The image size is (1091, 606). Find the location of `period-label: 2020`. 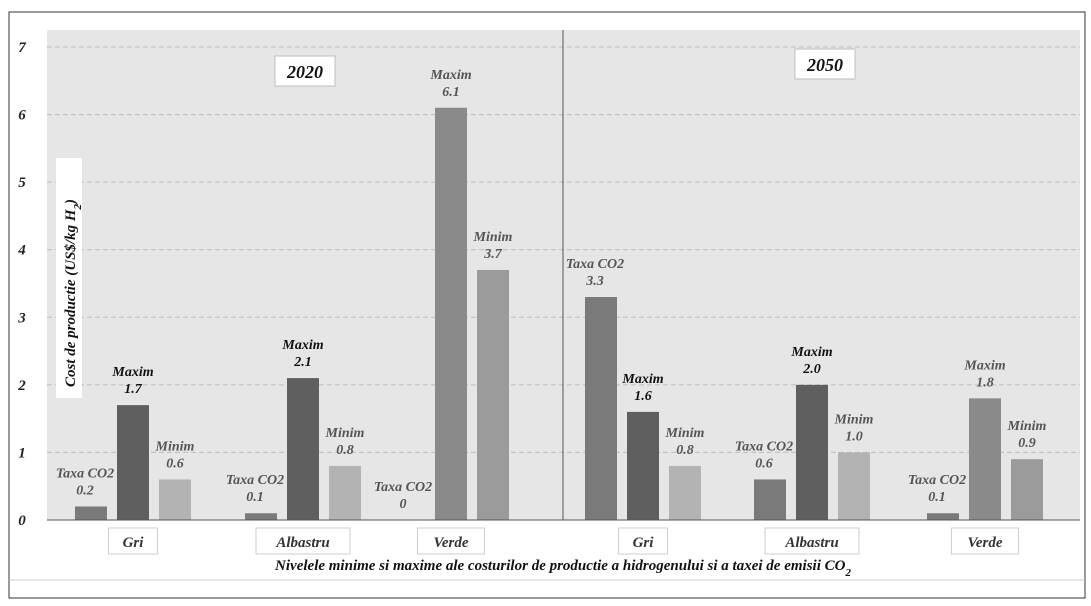

period-label: 2020 is located at coordinates (304, 72).